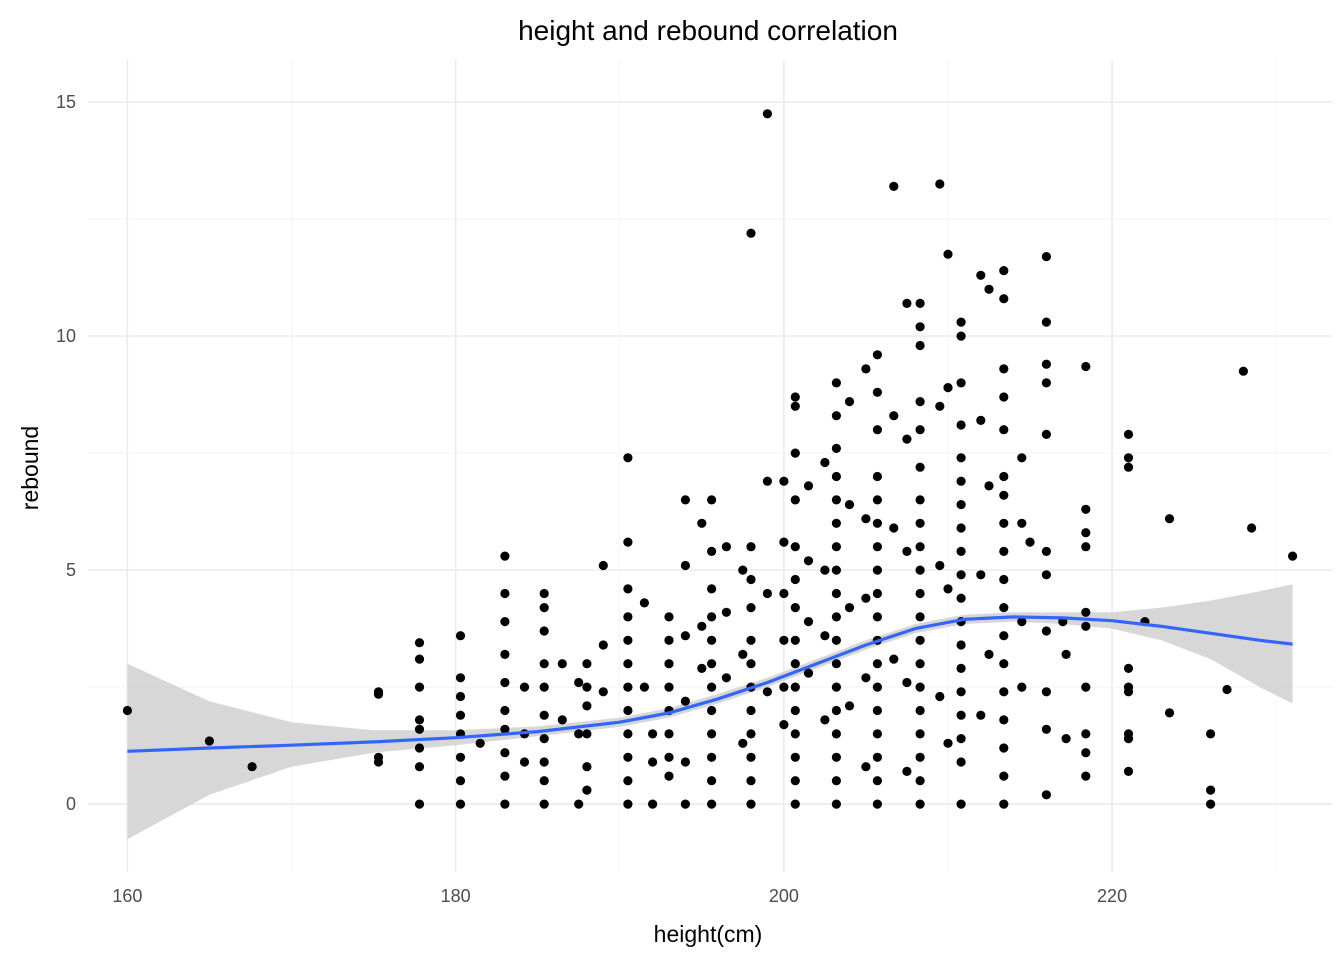 Image resolution: width=1344 pixels, height=960 pixels. Describe the element at coordinates (66, 453) in the screenshot. I see `y-tick-labels: 0 5 10 15` at that location.